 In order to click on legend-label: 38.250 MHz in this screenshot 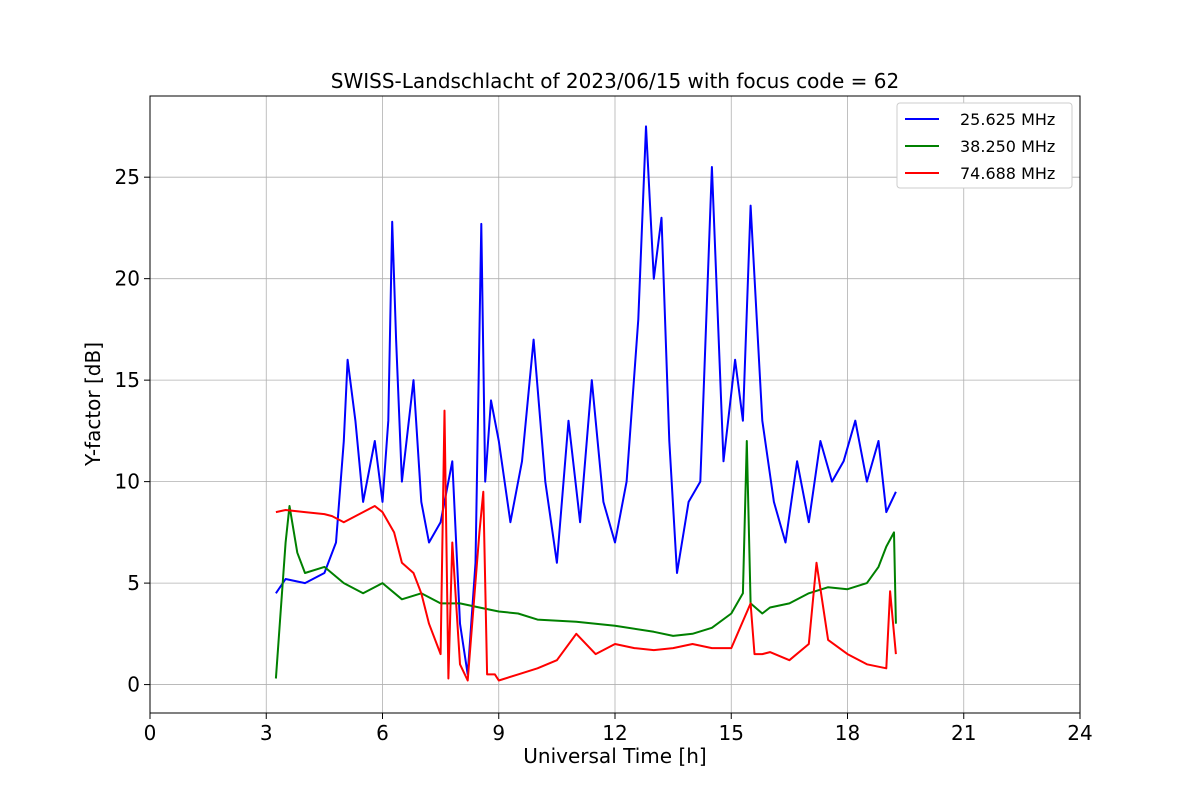, I will do `click(1007, 146)`.